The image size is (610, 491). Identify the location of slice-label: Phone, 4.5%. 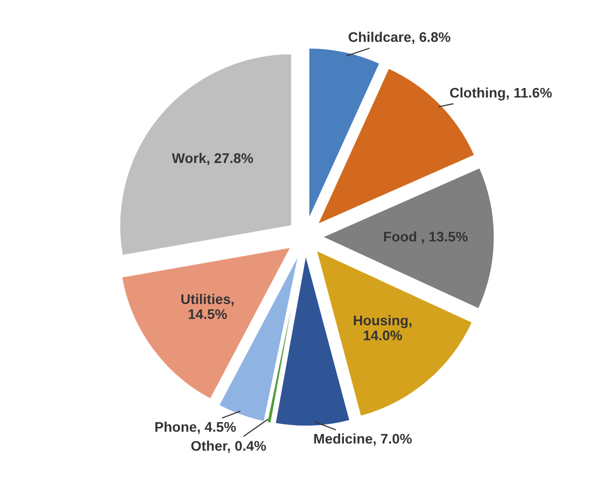
(195, 428).